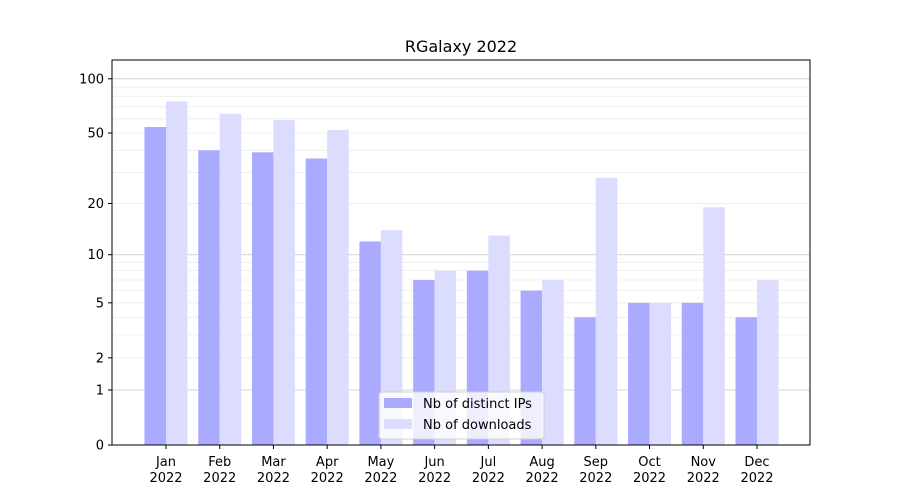 The image size is (900, 500). What do you see at coordinates (95, 255) in the screenshot?
I see `y-tick-label: 10` at bounding box center [95, 255].